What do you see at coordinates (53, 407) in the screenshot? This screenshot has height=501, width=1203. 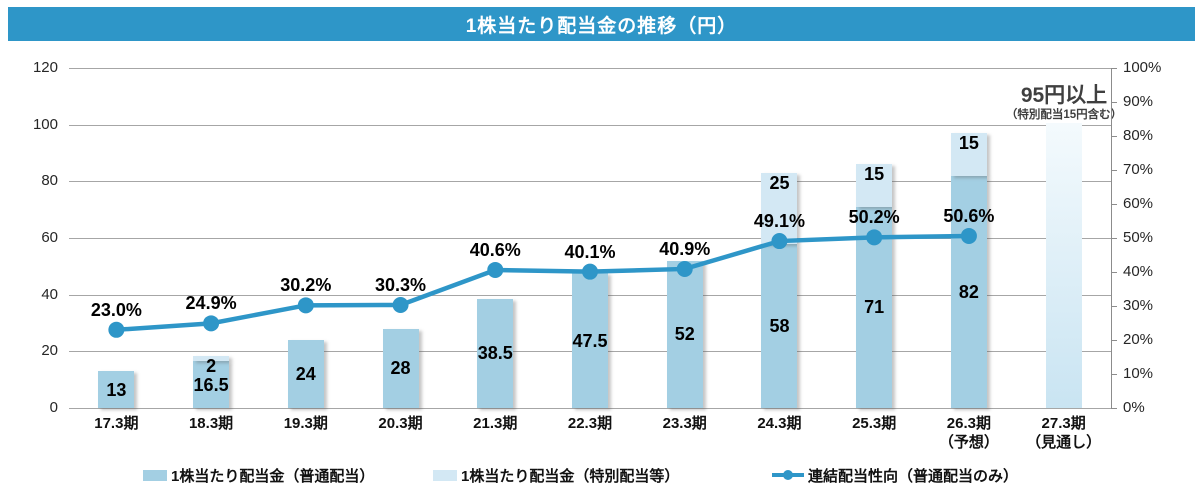 I see `left-axis-tick-label: 0` at bounding box center [53, 407].